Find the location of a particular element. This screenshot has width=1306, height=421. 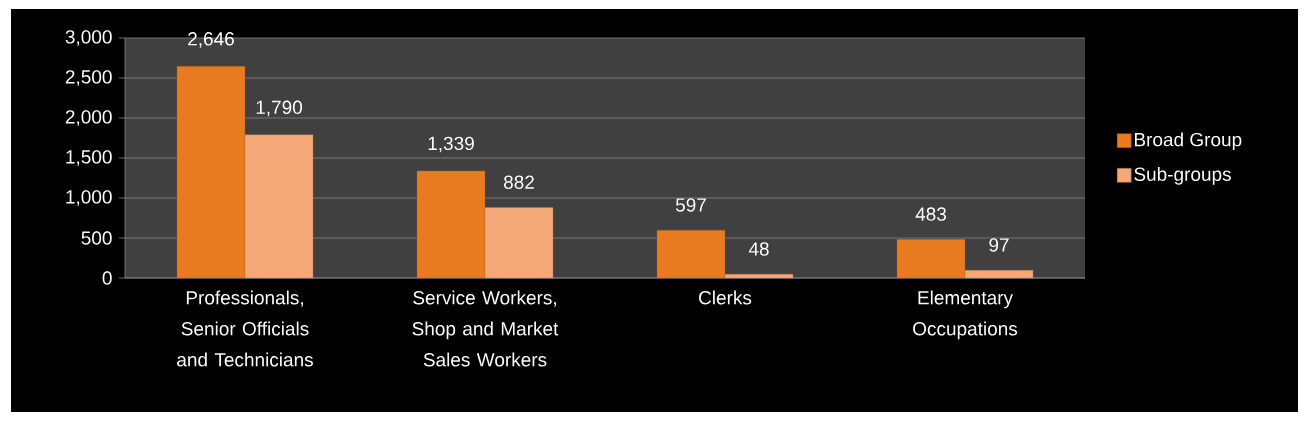

data-label: 97 is located at coordinates (999, 245).